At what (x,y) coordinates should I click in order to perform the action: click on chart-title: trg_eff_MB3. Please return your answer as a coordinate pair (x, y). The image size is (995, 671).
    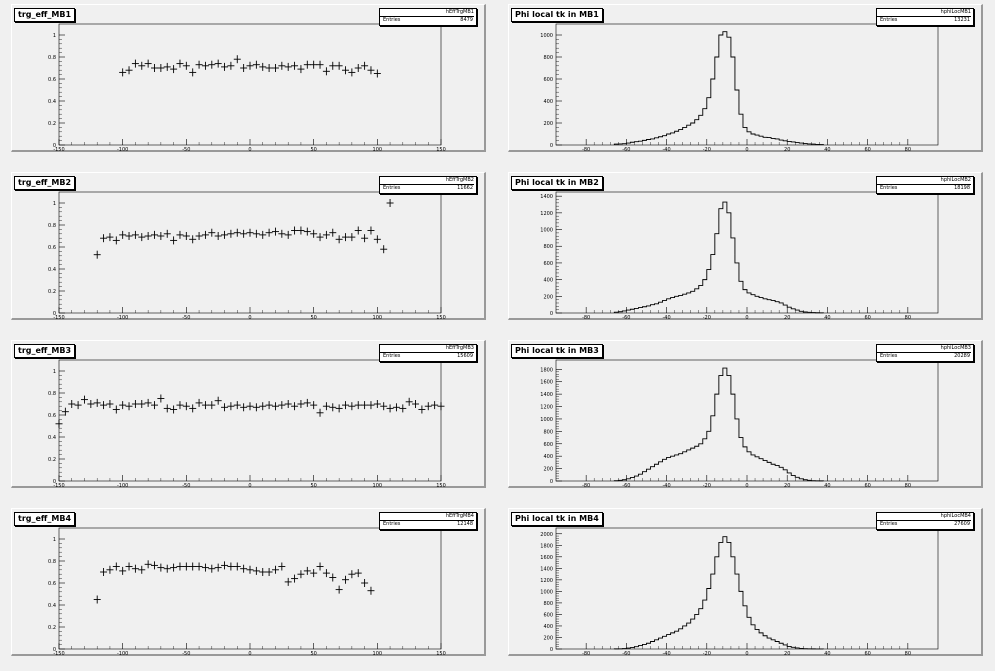
    Looking at the image, I should click on (45, 351).